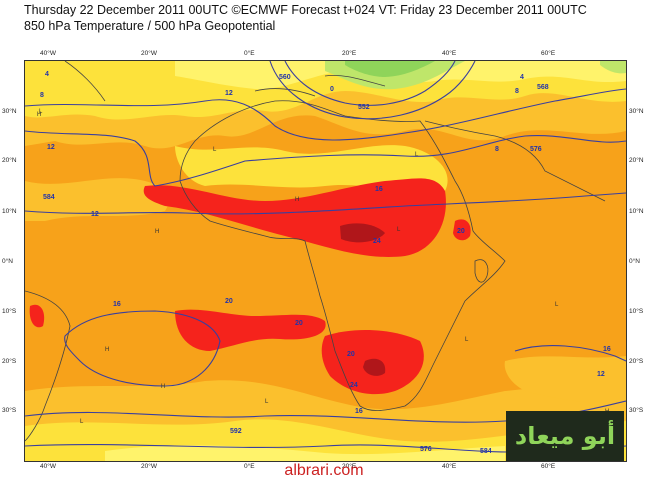 This screenshot has width=648, height=481. Describe the element at coordinates (332, 89) in the screenshot. I see `temp-label: 0` at that location.